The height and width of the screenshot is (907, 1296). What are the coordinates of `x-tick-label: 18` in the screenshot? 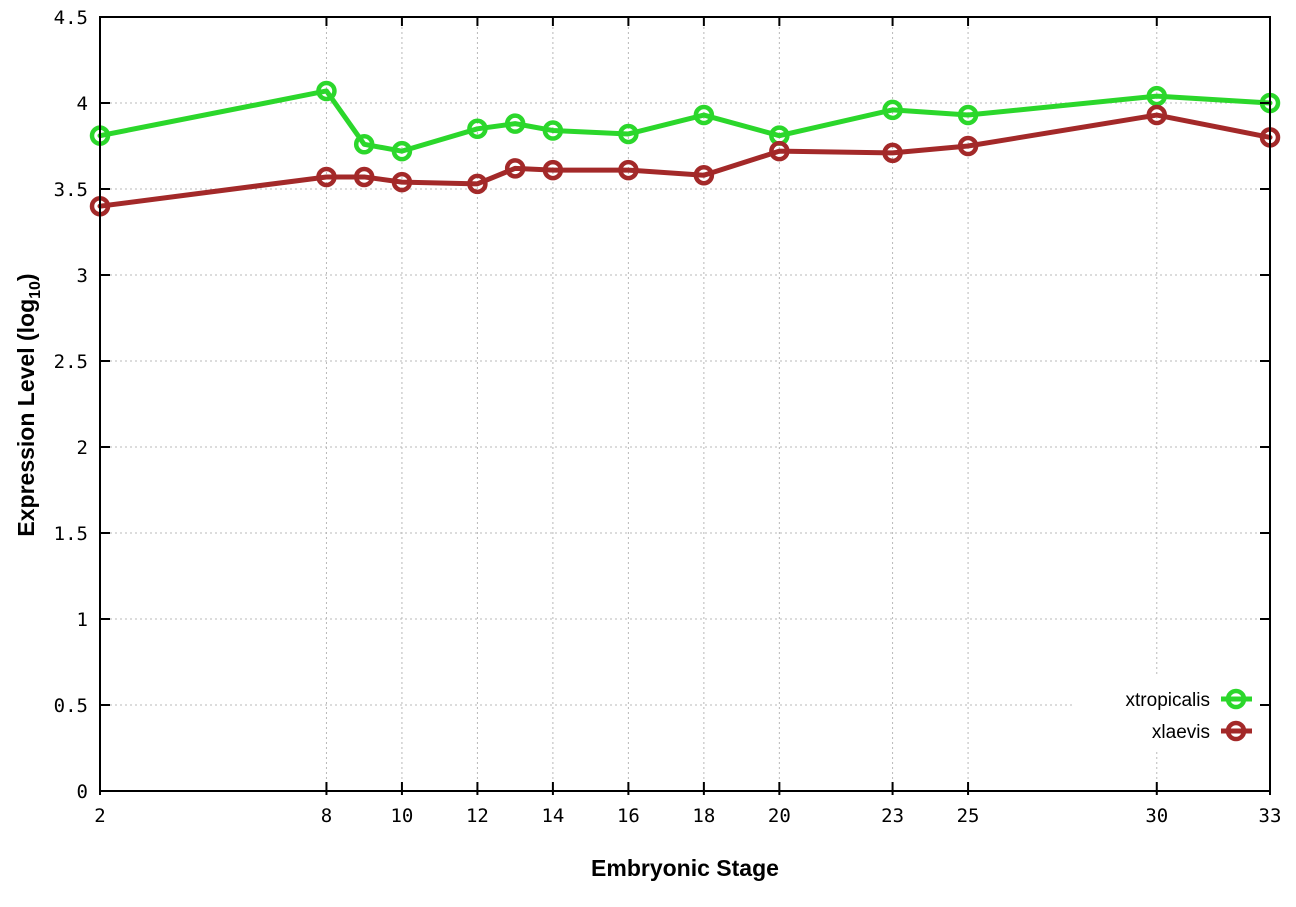 It's located at (703, 816).